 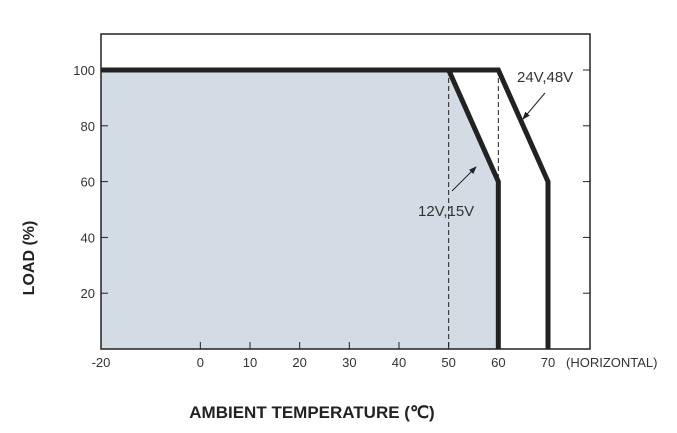 I want to click on y-tick-label: 100, so click(x=84, y=70).